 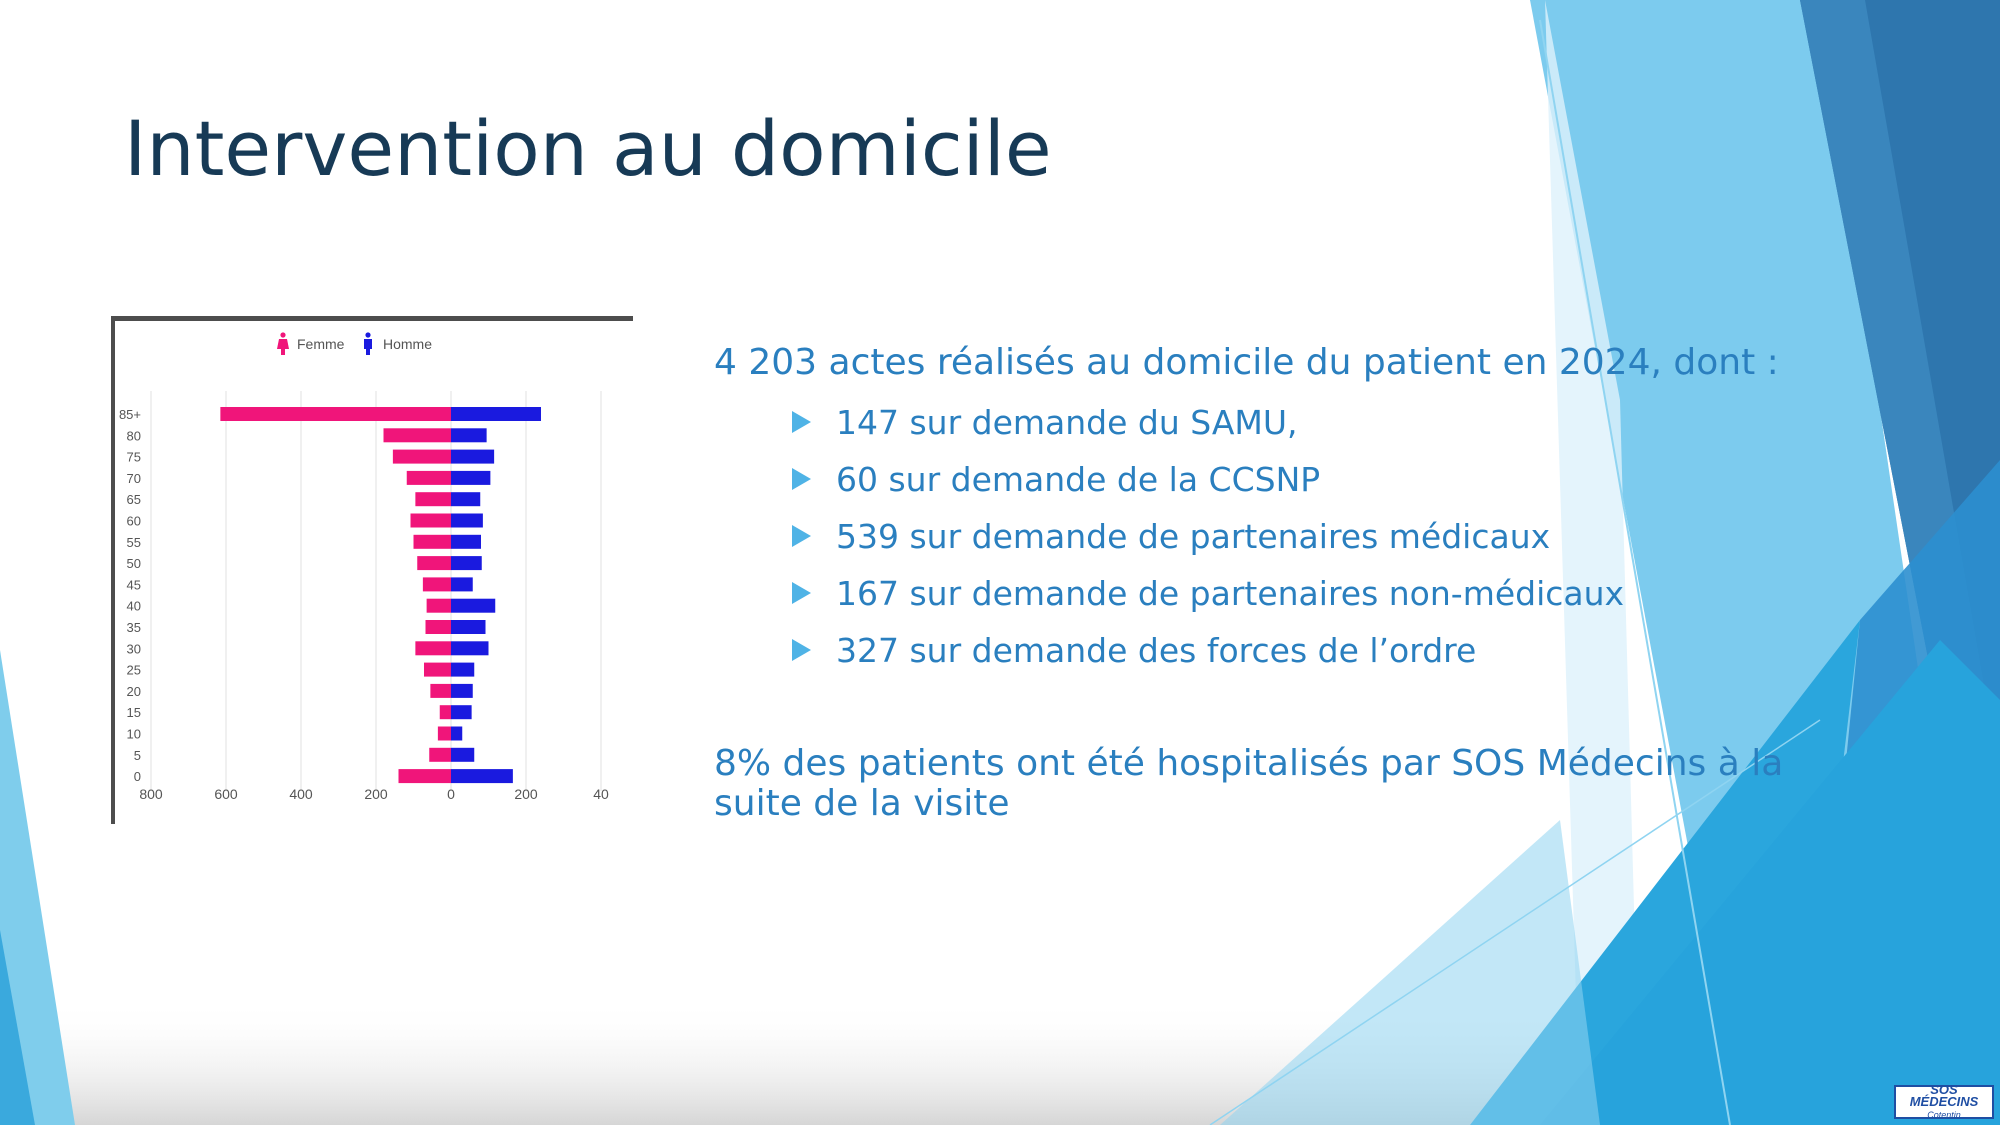 I want to click on legend-homme: Homme, so click(x=407, y=344).